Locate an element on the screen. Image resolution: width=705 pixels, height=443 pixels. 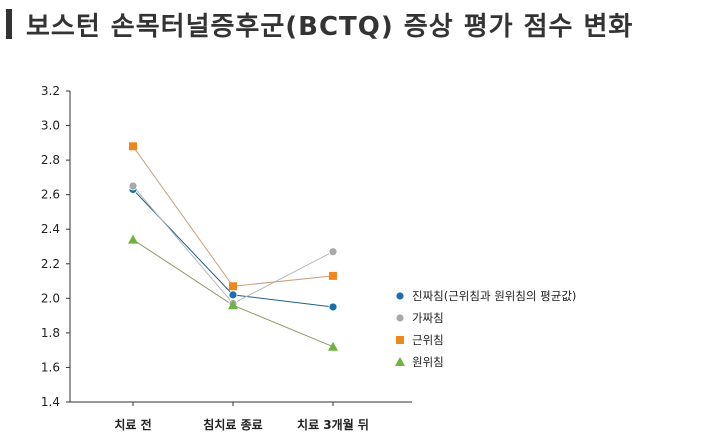
series-lines is located at coordinates (233, 246).